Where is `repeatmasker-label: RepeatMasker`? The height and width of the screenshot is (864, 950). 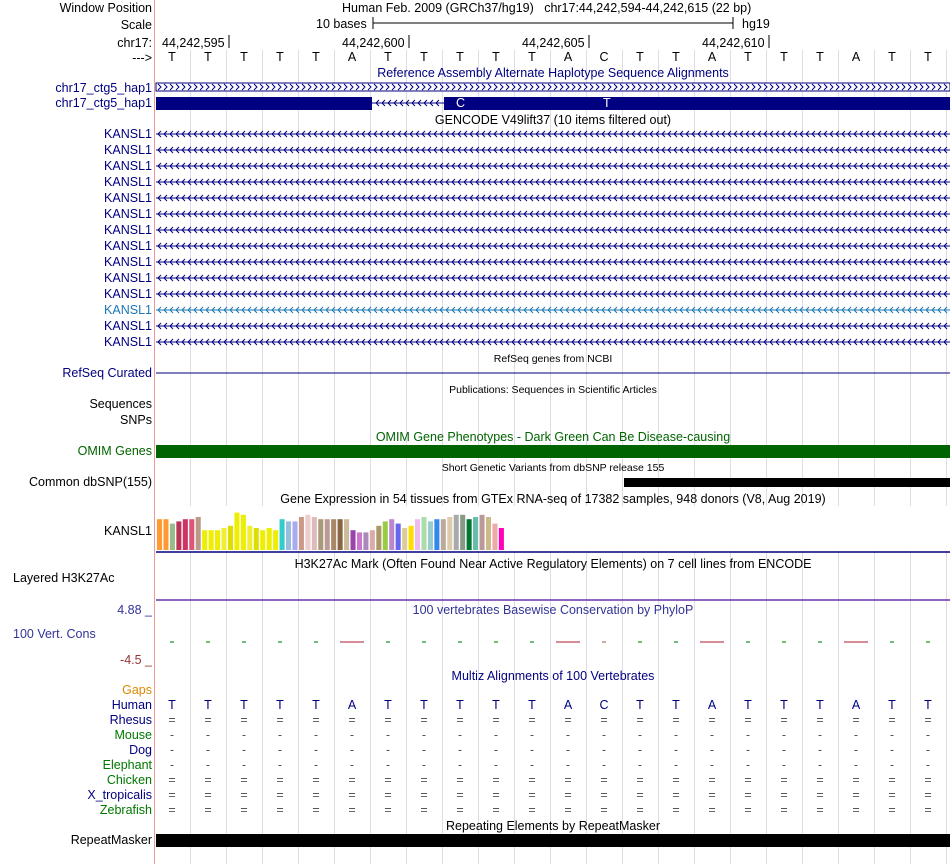
repeatmasker-label: RepeatMasker is located at coordinates (111, 840).